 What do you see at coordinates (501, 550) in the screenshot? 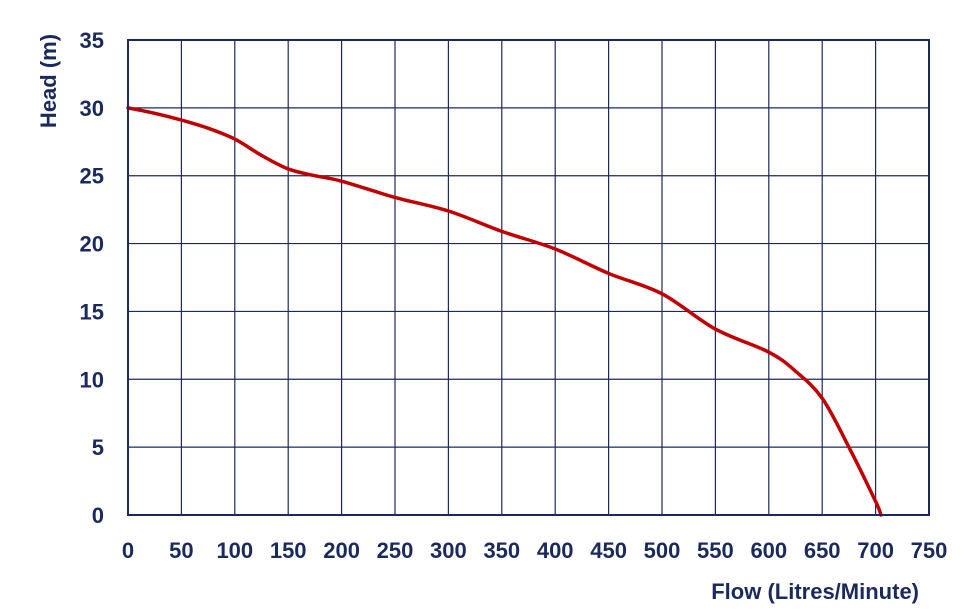
I see `x-tick-label: 350` at bounding box center [501, 550].